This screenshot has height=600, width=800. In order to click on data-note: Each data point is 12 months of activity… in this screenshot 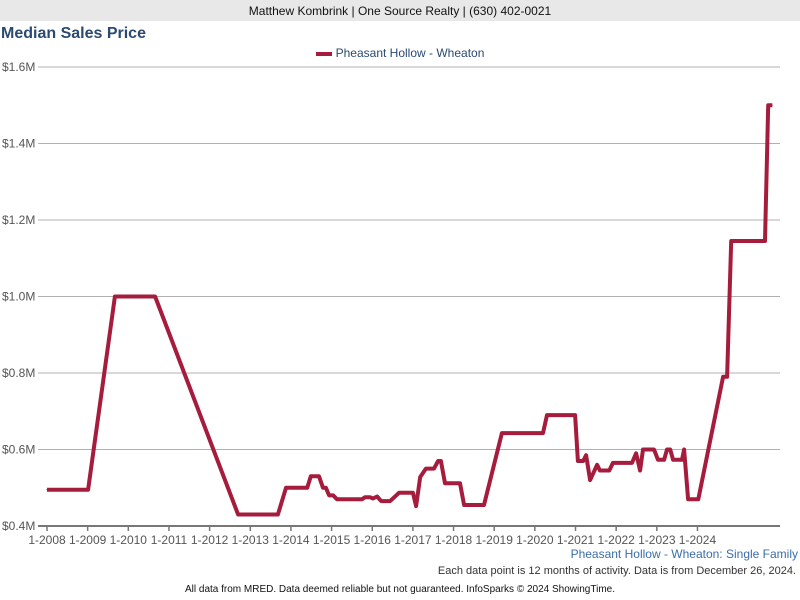, I will do `click(616, 571)`.